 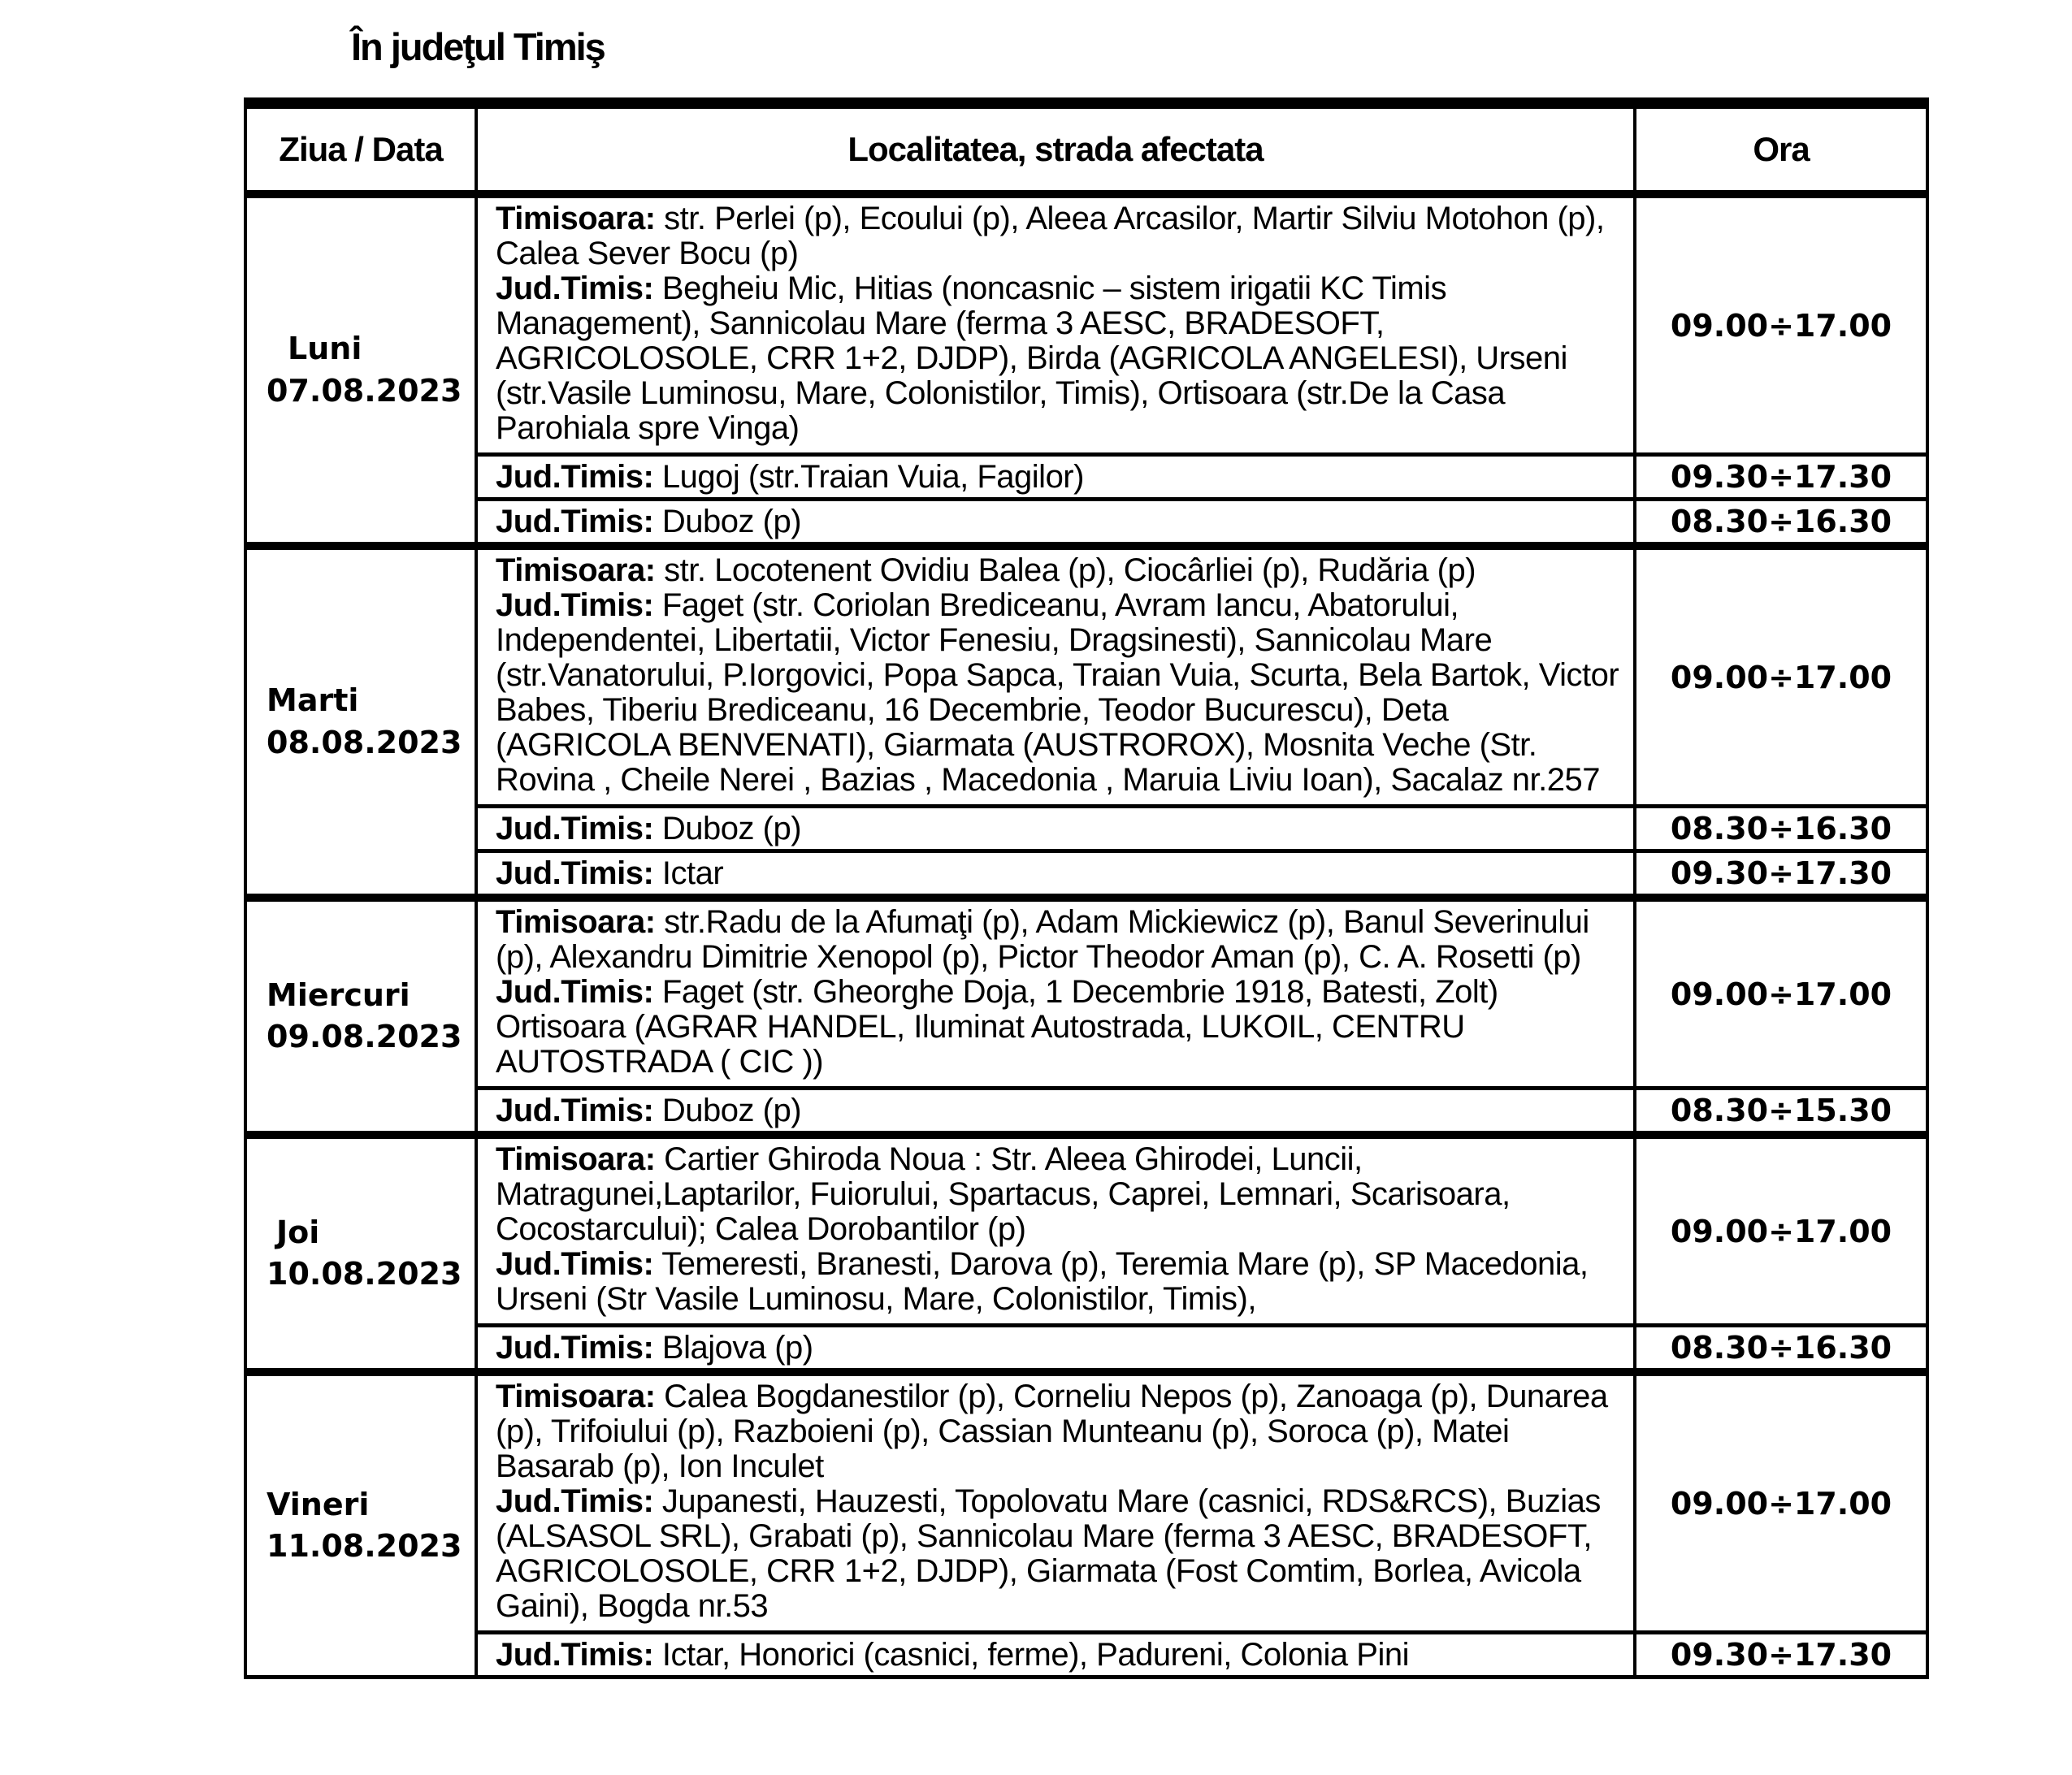 What do you see at coordinates (298, 1232) in the screenshot?
I see `day-name: Joi` at bounding box center [298, 1232].